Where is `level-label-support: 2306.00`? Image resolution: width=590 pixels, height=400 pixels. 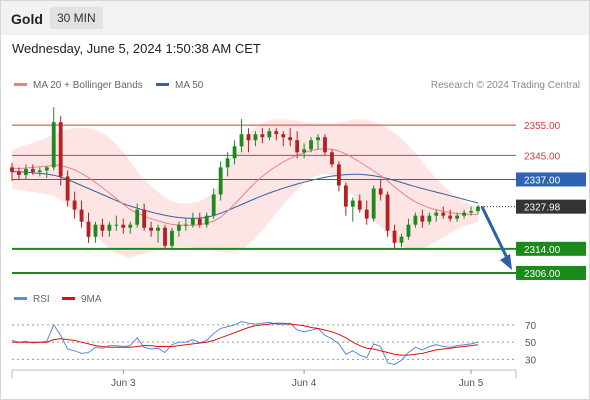
level-label-support: 2306.00 is located at coordinates (542, 274).